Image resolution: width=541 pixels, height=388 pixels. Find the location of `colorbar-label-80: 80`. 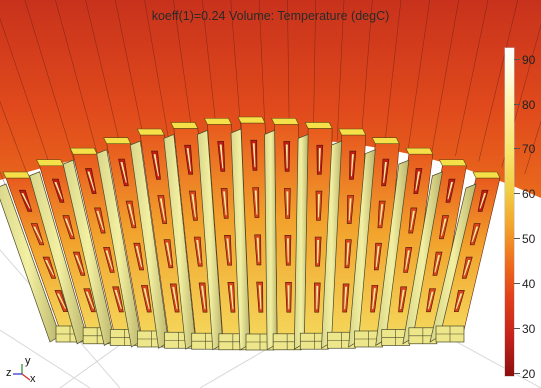

colorbar-label-80: 80 is located at coordinates (529, 105).